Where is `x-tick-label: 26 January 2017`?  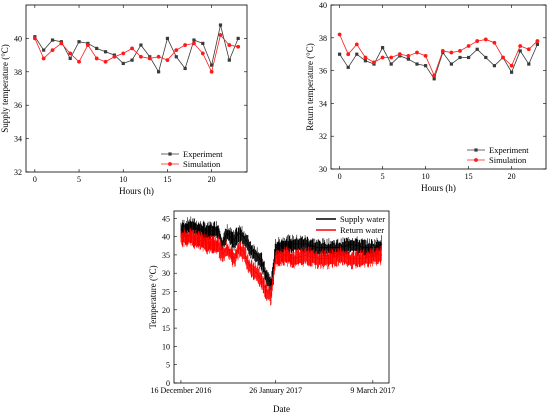 x-tick-label: 26 January 2017 is located at coordinates (275, 390).